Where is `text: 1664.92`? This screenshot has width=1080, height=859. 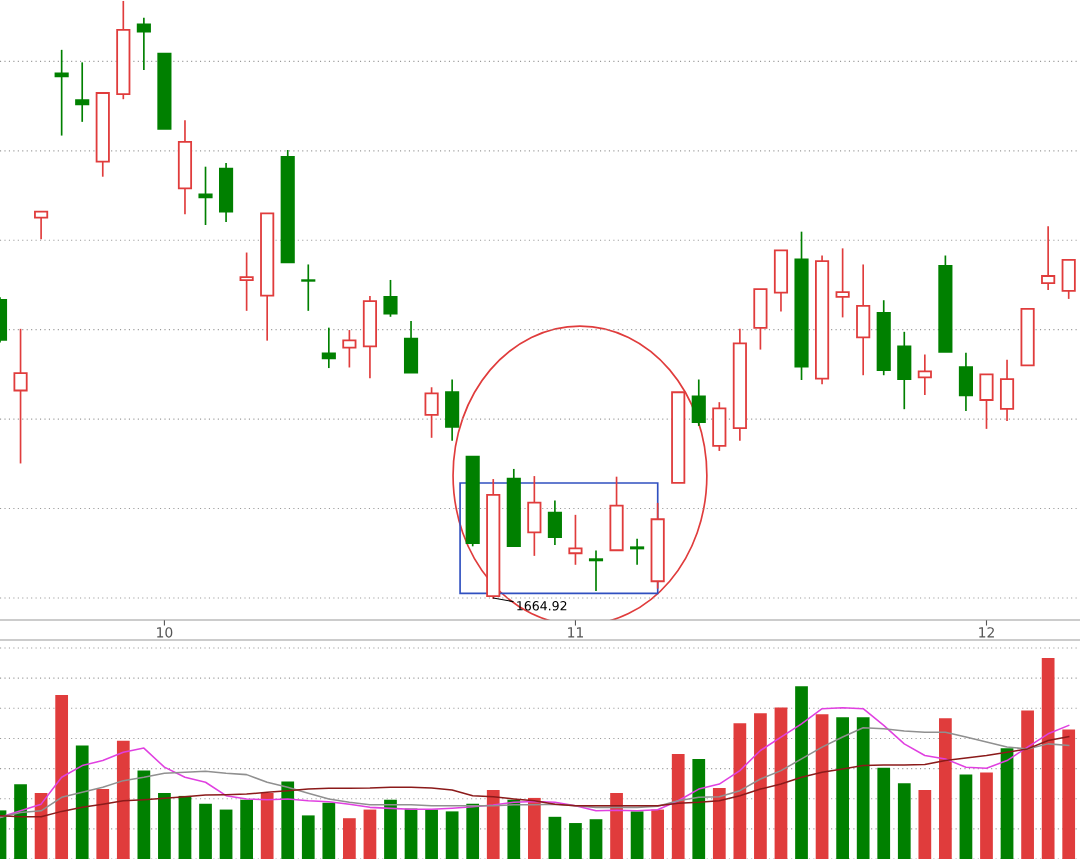 text: 1664.92 is located at coordinates (542, 606).